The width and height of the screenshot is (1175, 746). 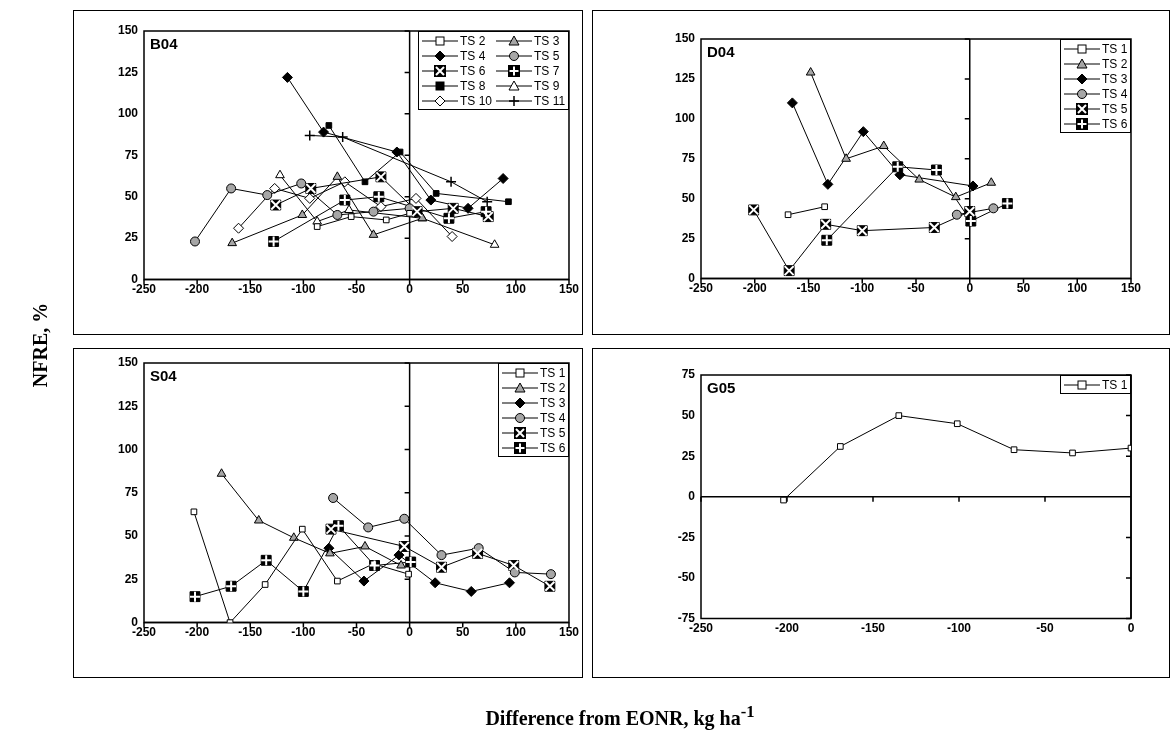 What do you see at coordinates (550, 100) in the screenshot?
I see `legend-label: TS 11` at bounding box center [550, 100].